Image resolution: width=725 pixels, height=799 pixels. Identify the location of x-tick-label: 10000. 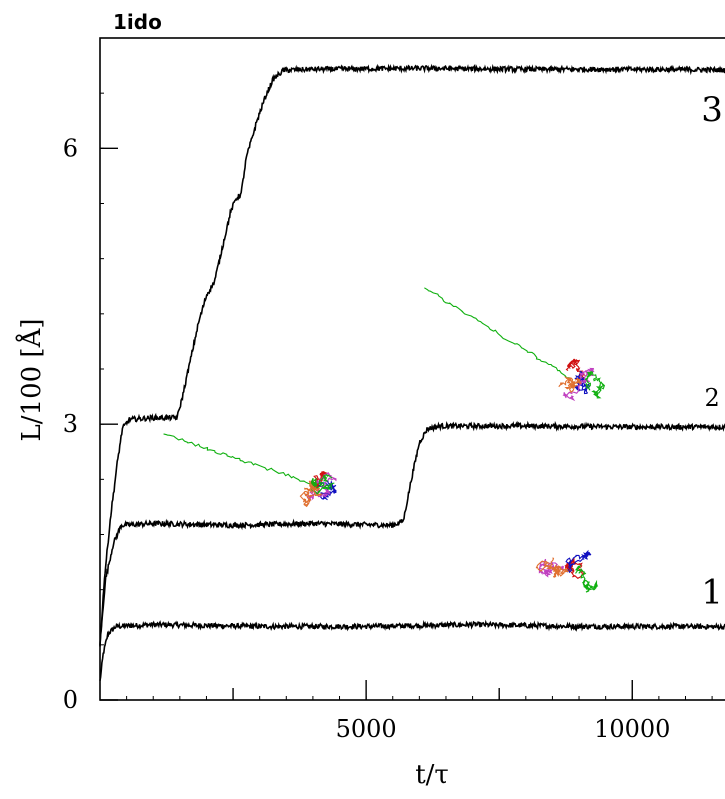
(632, 729).